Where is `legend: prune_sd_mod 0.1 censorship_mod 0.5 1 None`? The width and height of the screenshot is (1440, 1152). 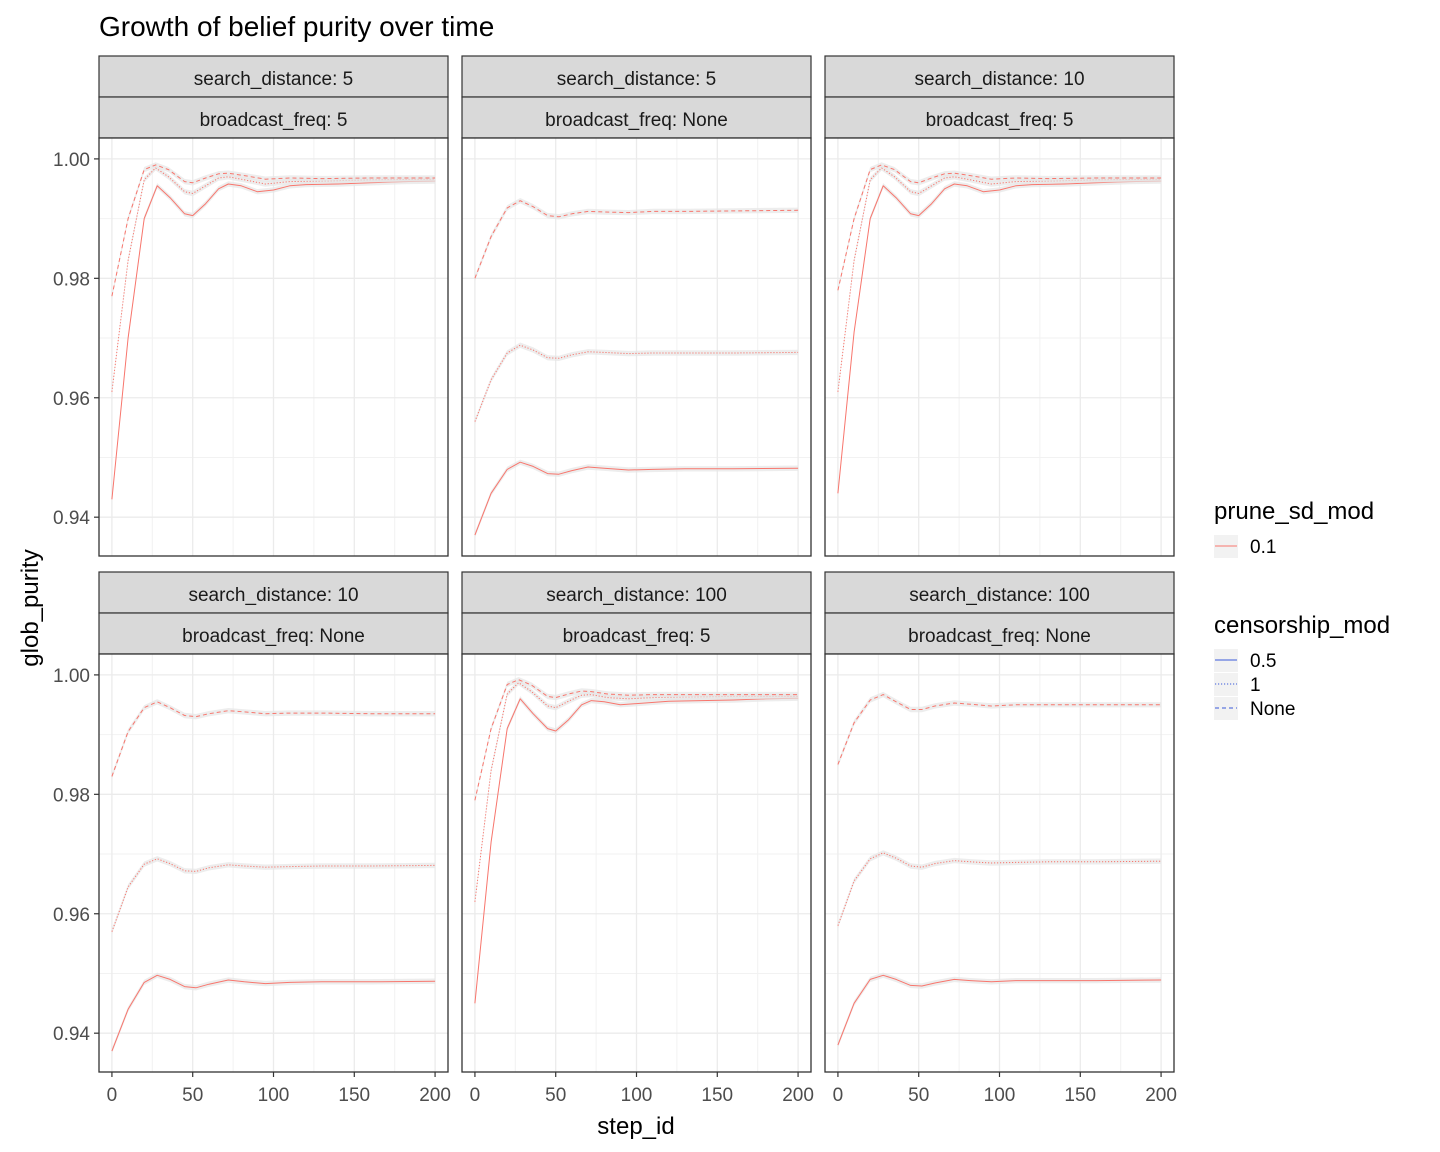 legend: prune_sd_mod 0.1 censorship_mod 0.5 1 None is located at coordinates (1302, 609).